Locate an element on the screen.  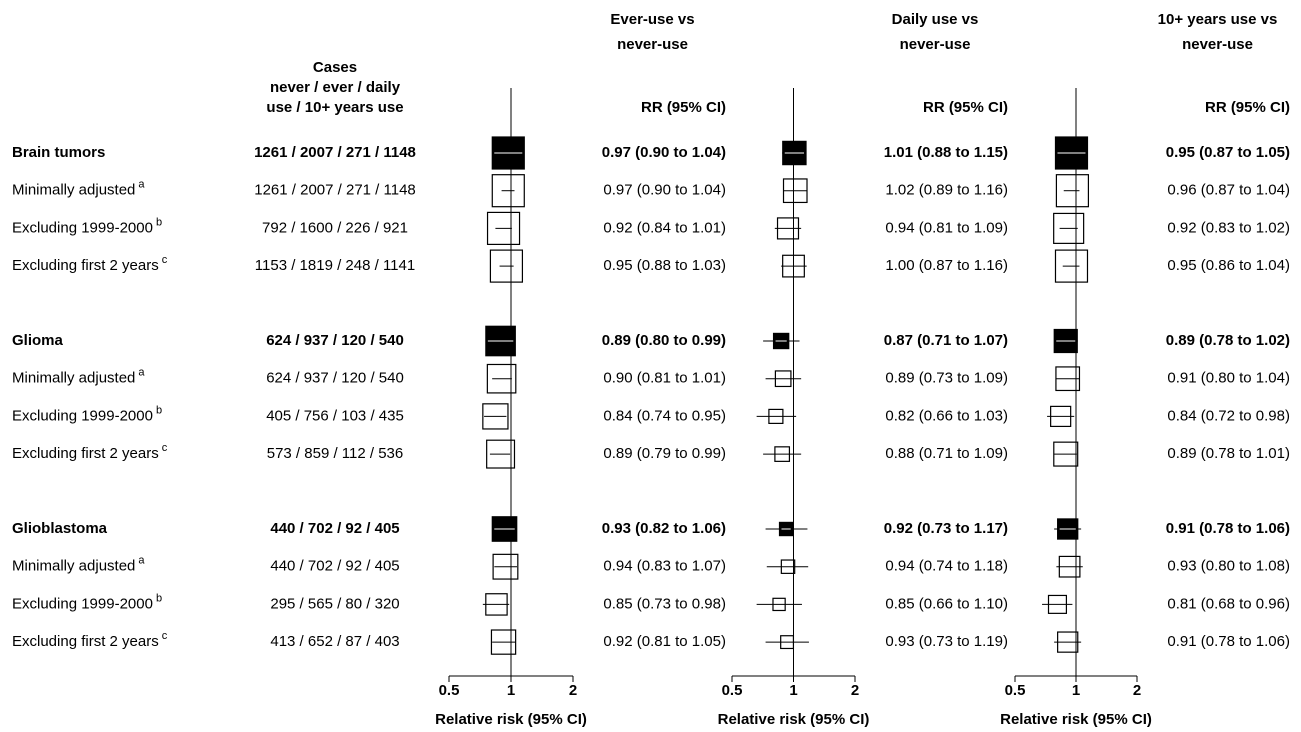
panel-title: Daily use vs is located at coordinates (935, 19).